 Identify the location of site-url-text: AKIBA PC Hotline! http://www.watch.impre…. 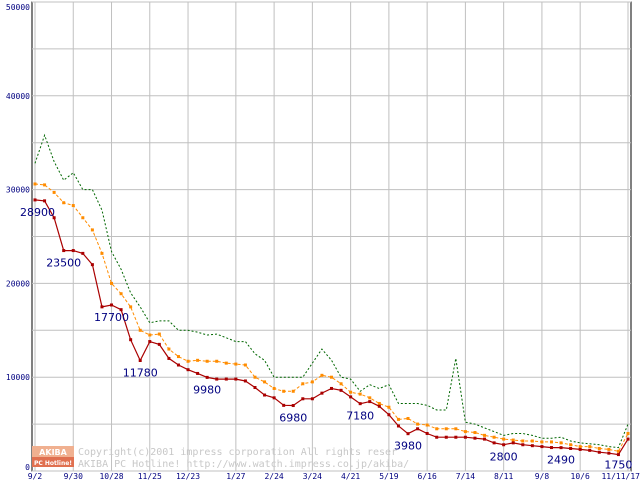
(243, 464).